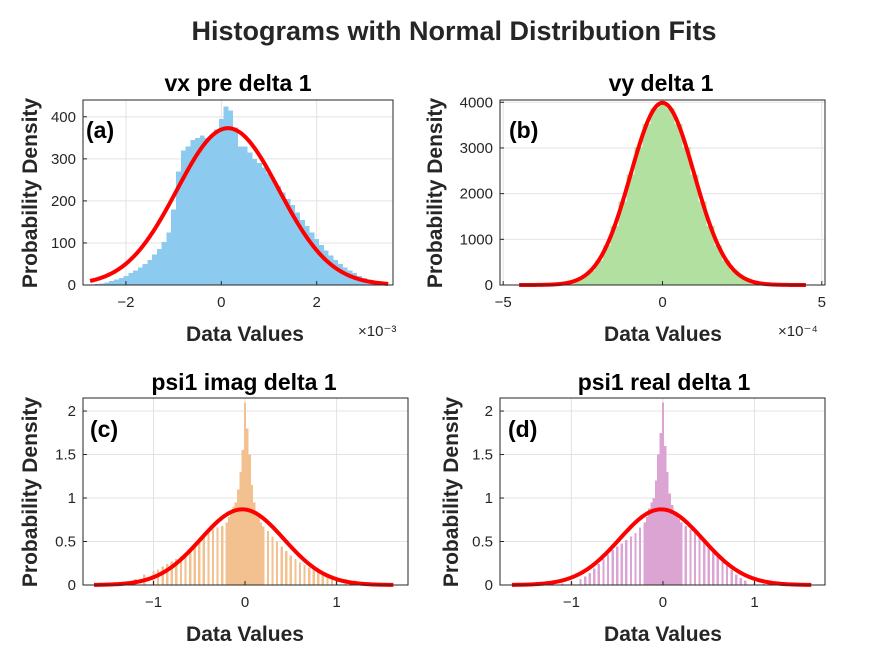 This screenshot has height=656, width=875. I want to click on panel-a-bars, so click(238, 196).